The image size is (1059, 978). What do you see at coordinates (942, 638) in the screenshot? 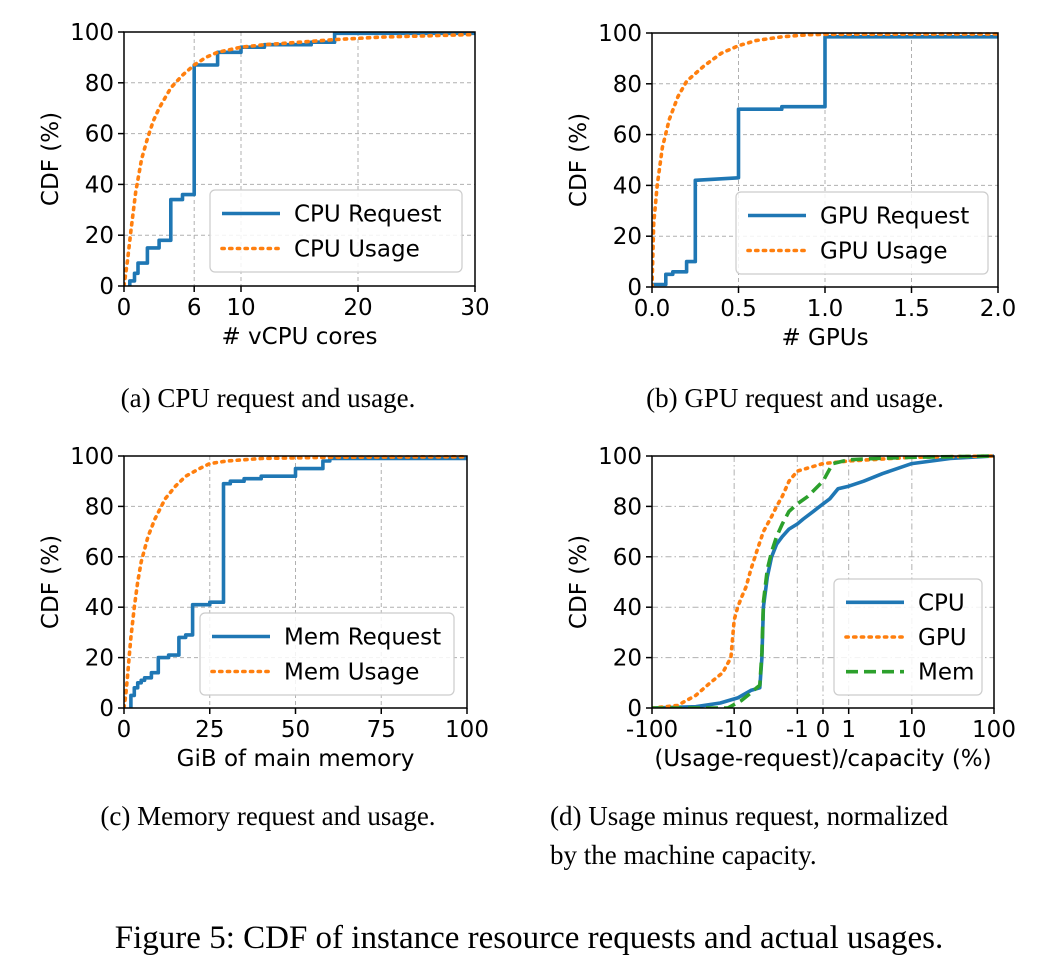
I see `legend-label: GPU` at bounding box center [942, 638].